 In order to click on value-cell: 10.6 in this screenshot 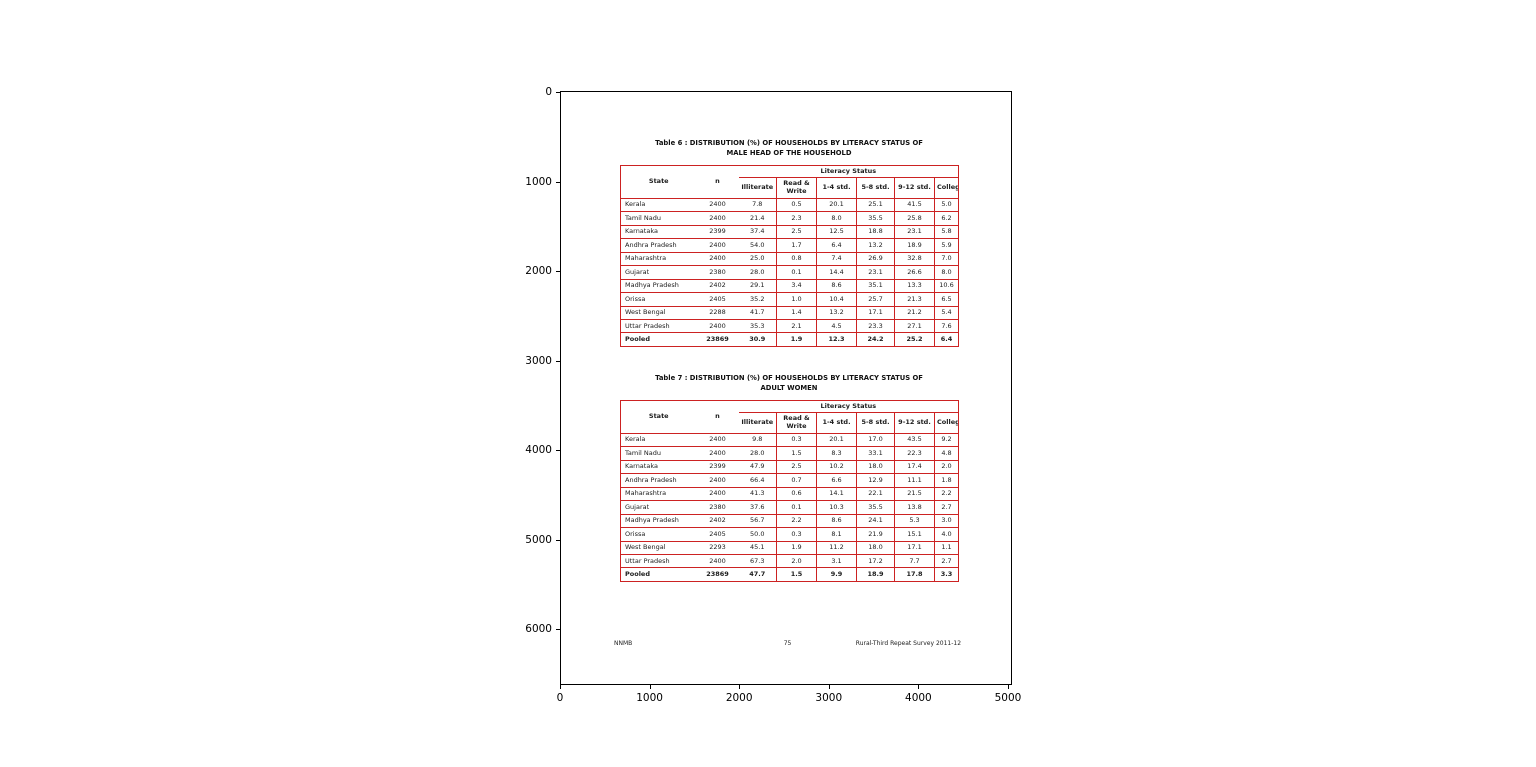, I will do `click(946, 285)`.